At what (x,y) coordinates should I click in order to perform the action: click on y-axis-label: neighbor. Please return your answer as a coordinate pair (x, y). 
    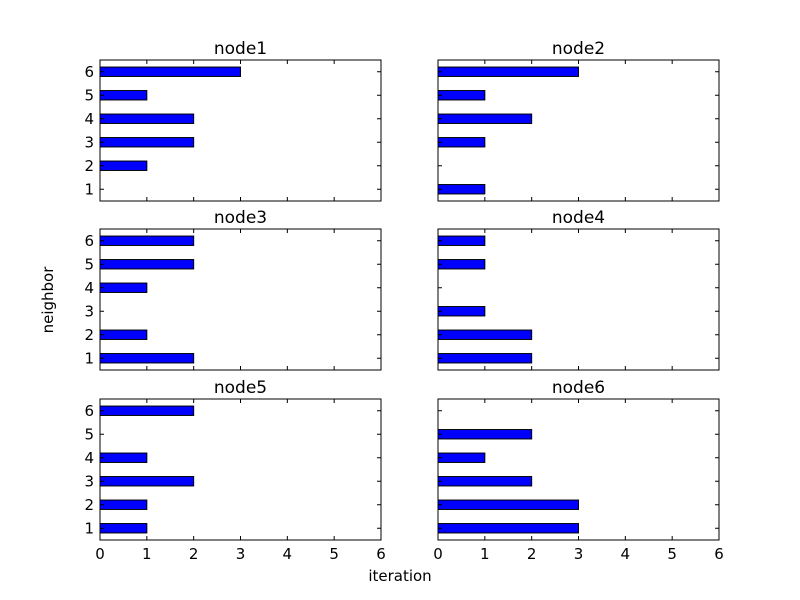
    Looking at the image, I should click on (48, 300).